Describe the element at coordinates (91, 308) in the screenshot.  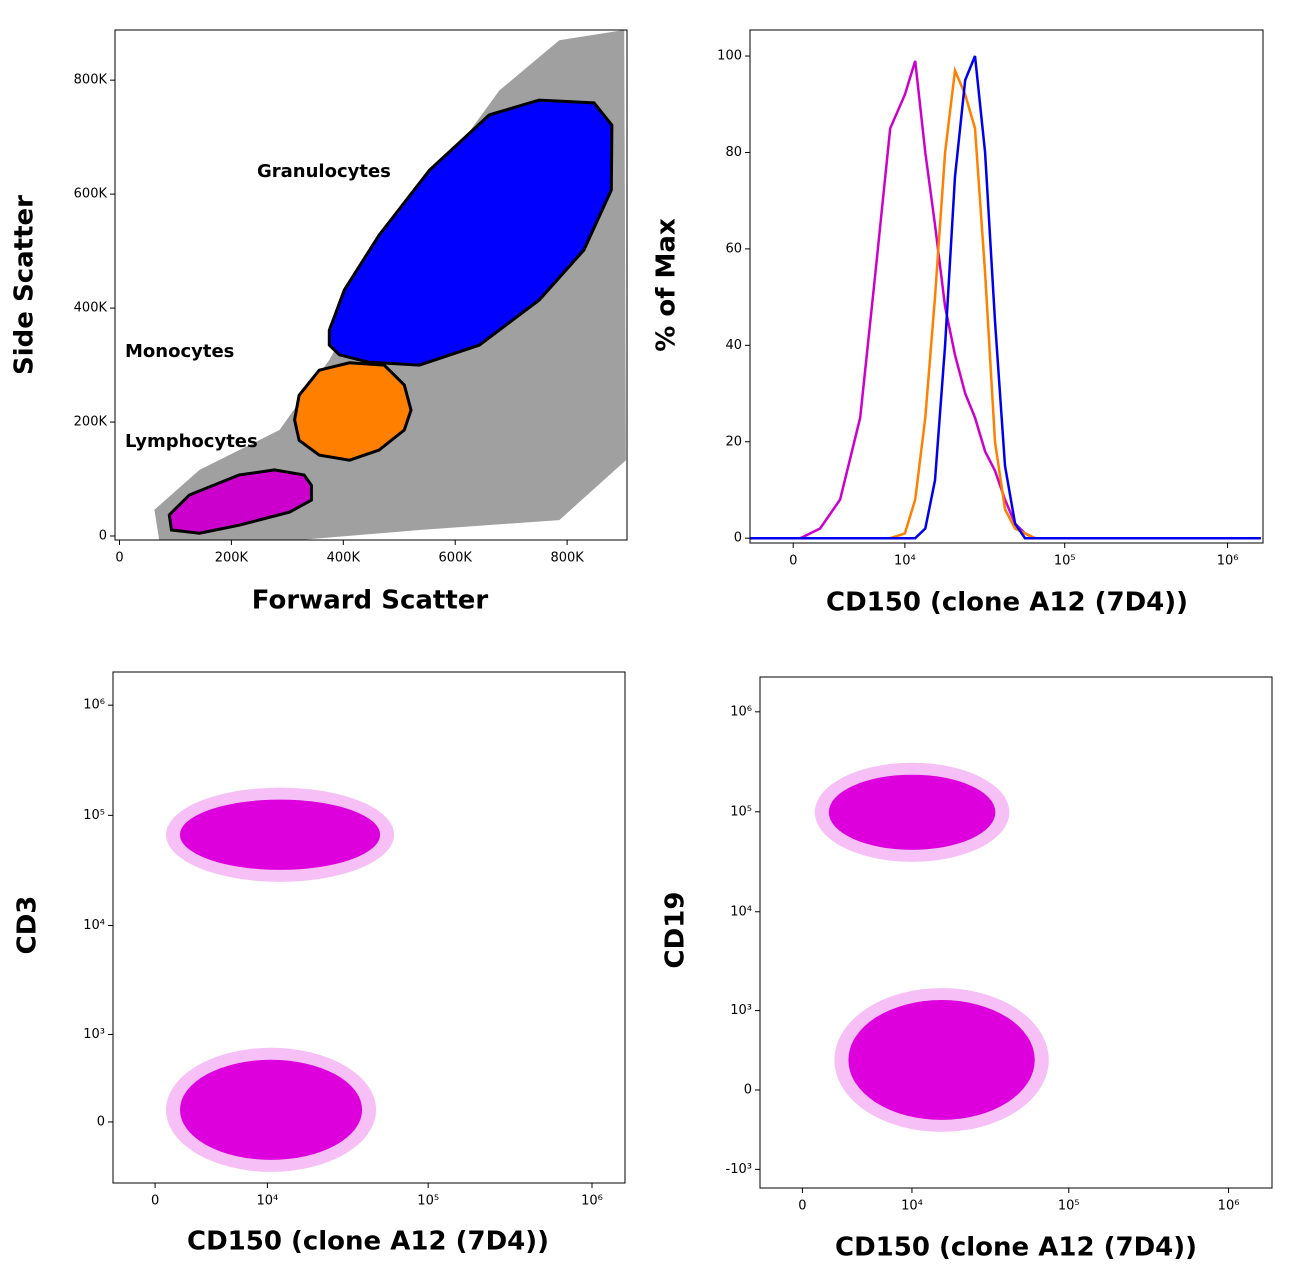
I see `y-tick-label: 400K` at that location.